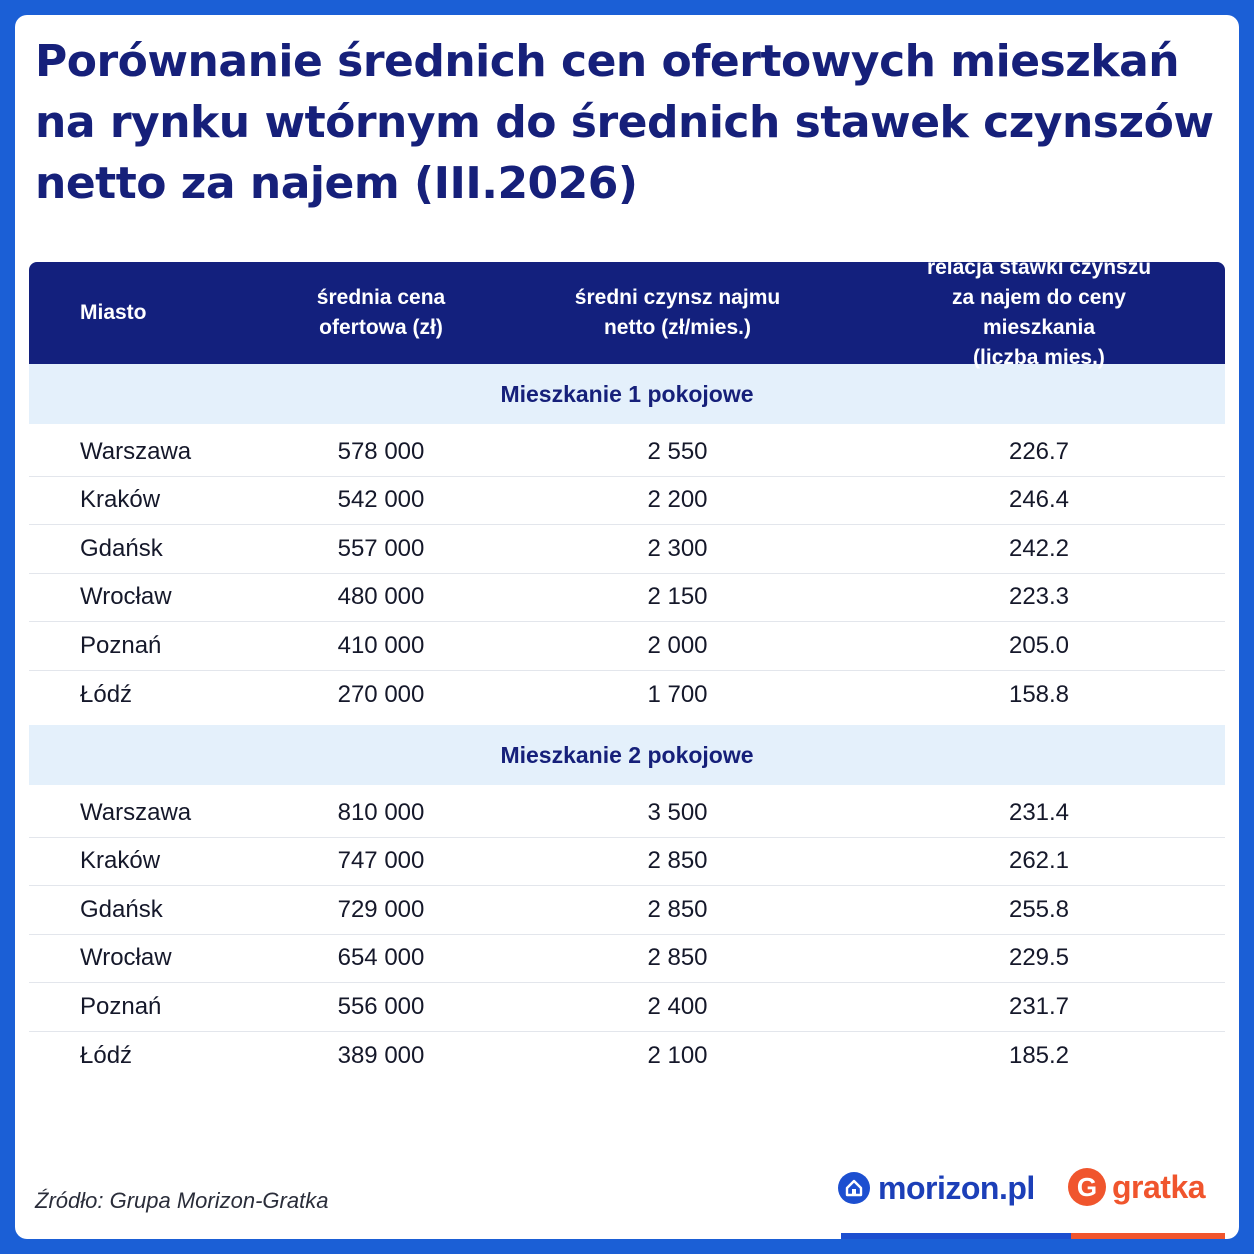 The image size is (1254, 1254). I want to click on cell-rent: 2 400, so click(677, 1006).